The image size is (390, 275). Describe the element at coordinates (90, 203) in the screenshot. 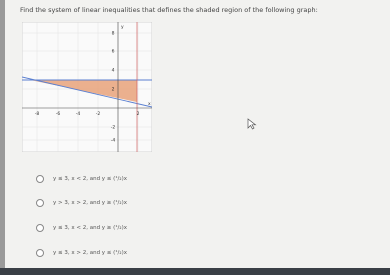

I see `option-text: y > 3, x > 2, and y ≥ (¹/₂)x` at that location.